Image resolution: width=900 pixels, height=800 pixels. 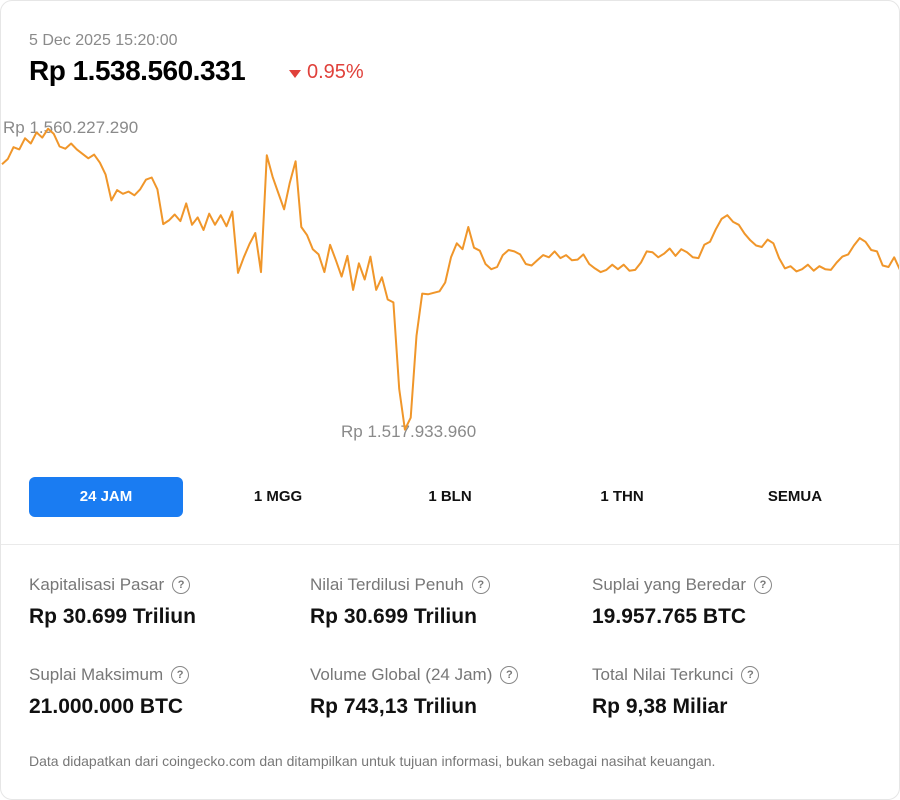 I want to click on price-change-percent: 0.95%, so click(x=335, y=72).